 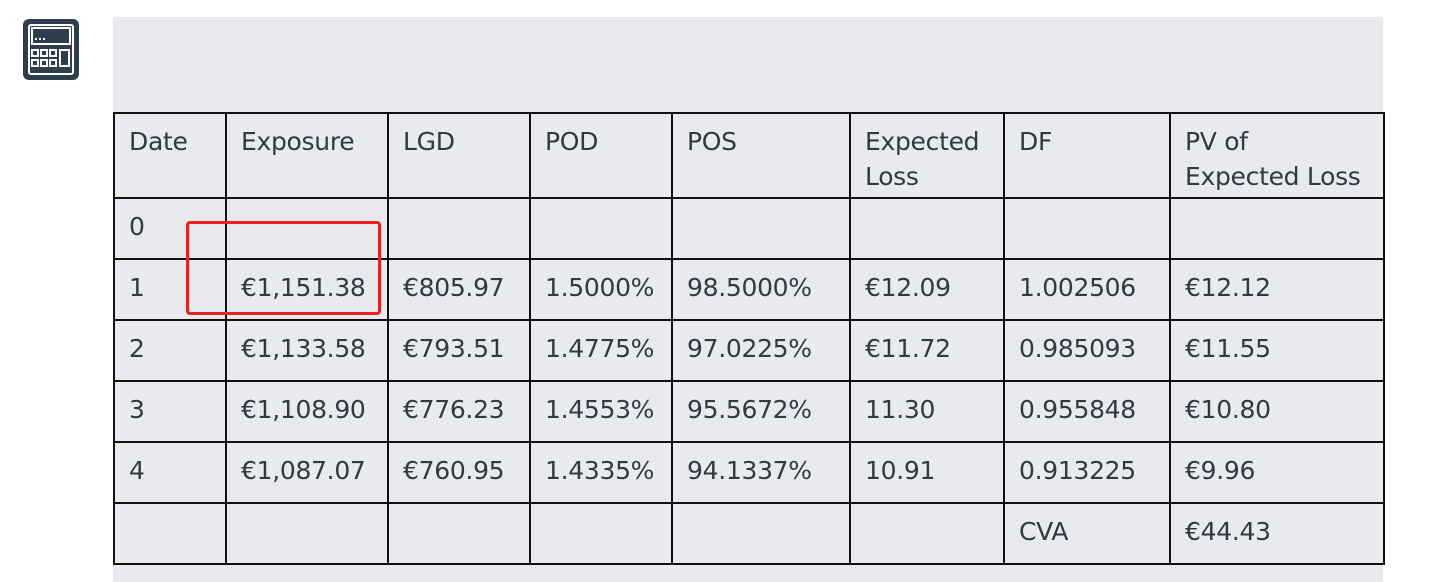 I want to click on cell-pos: 95.5672%, so click(x=761, y=411).